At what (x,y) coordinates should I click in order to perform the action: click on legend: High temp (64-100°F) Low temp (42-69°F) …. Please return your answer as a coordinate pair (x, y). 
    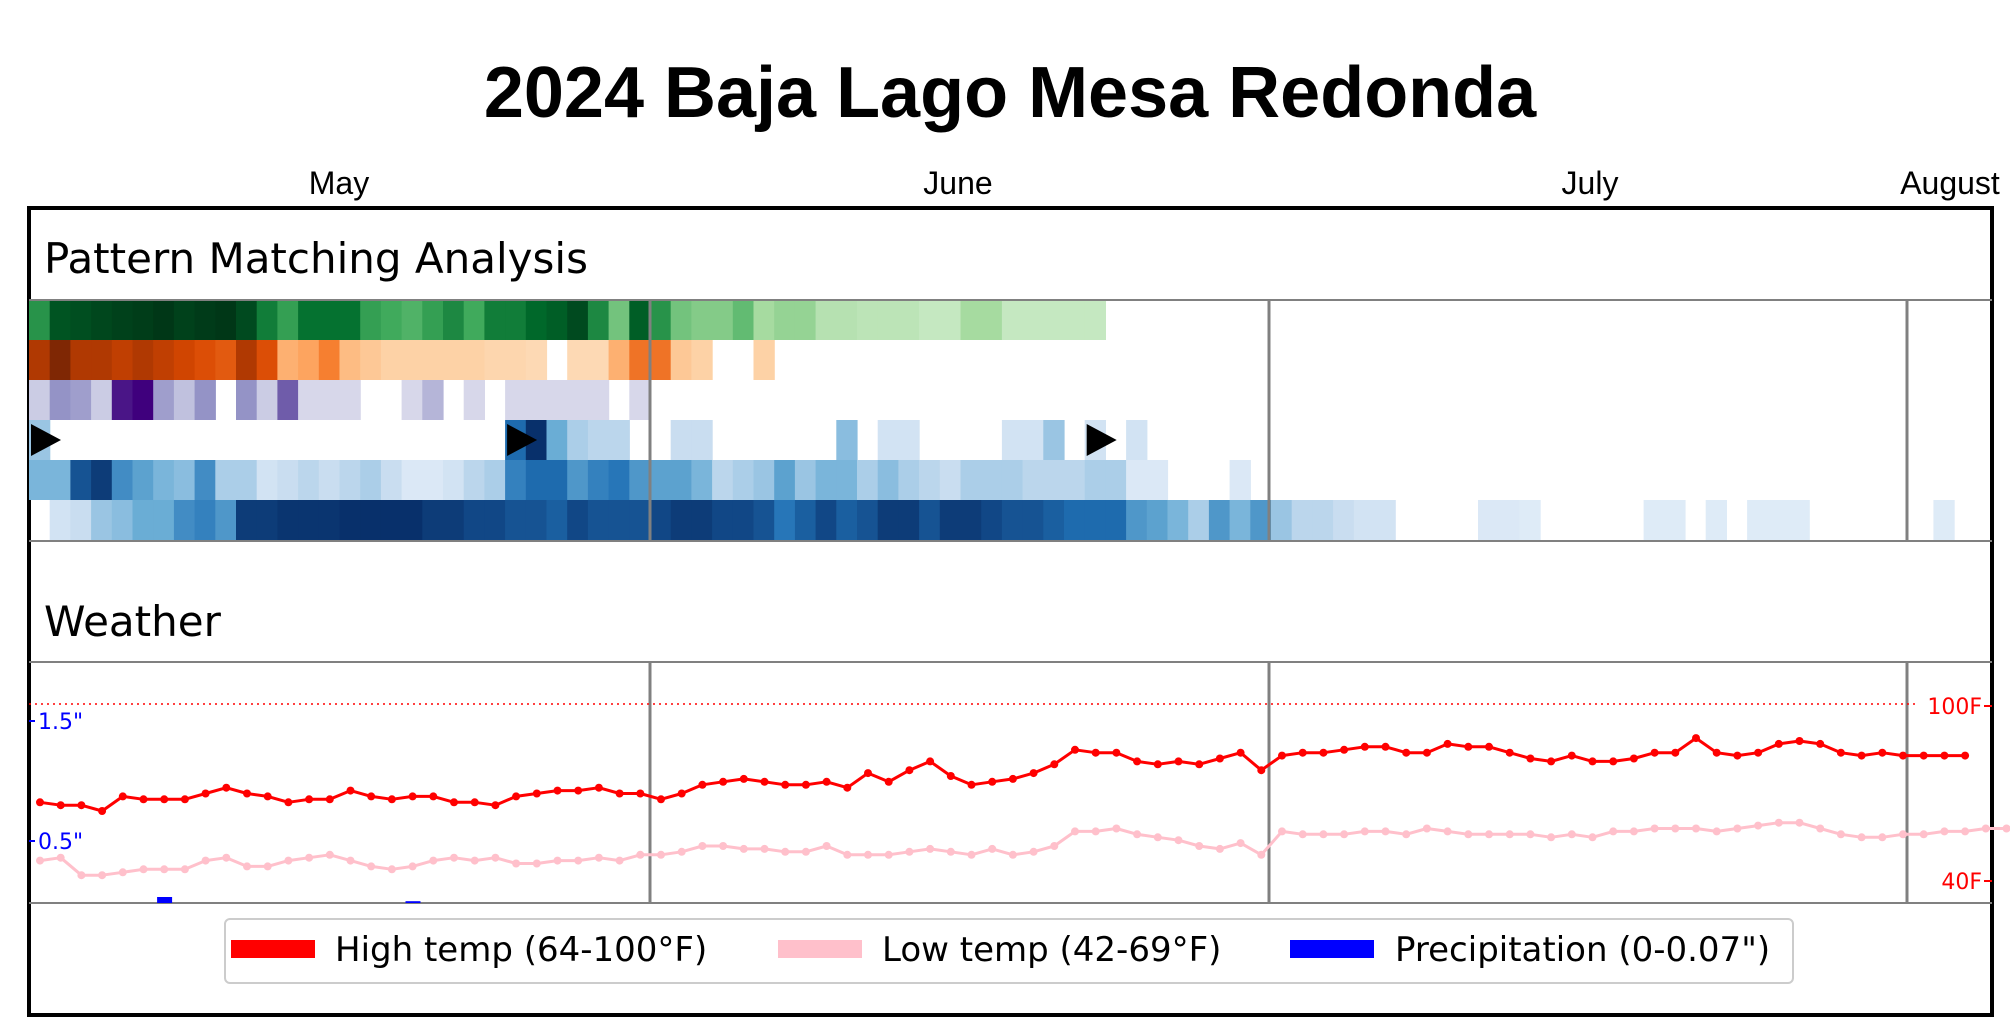
    Looking at the image, I should click on (1009, 951).